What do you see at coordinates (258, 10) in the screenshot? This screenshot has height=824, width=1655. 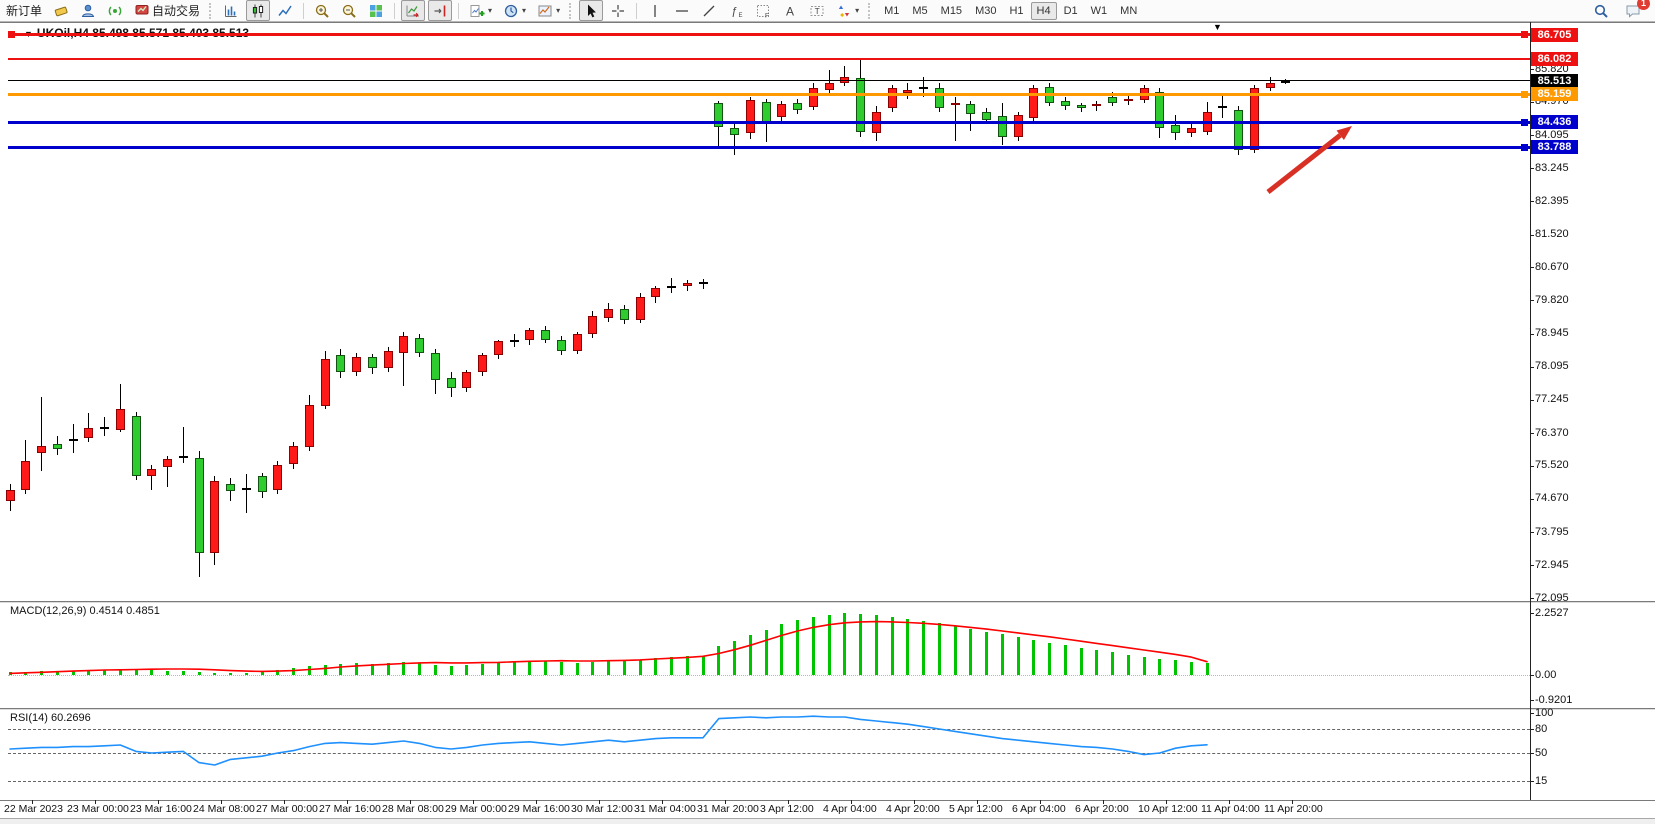 I see `candlestick-icon` at bounding box center [258, 10].